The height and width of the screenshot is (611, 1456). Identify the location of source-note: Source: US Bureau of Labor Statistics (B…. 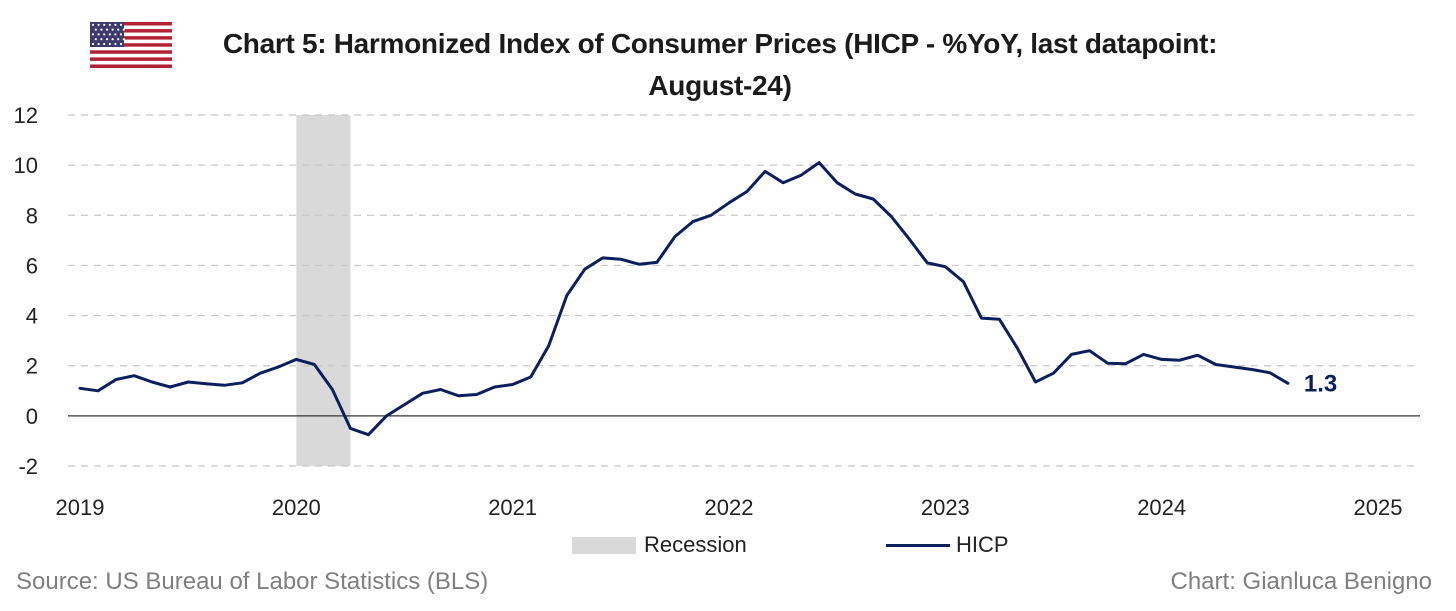
(252, 581).